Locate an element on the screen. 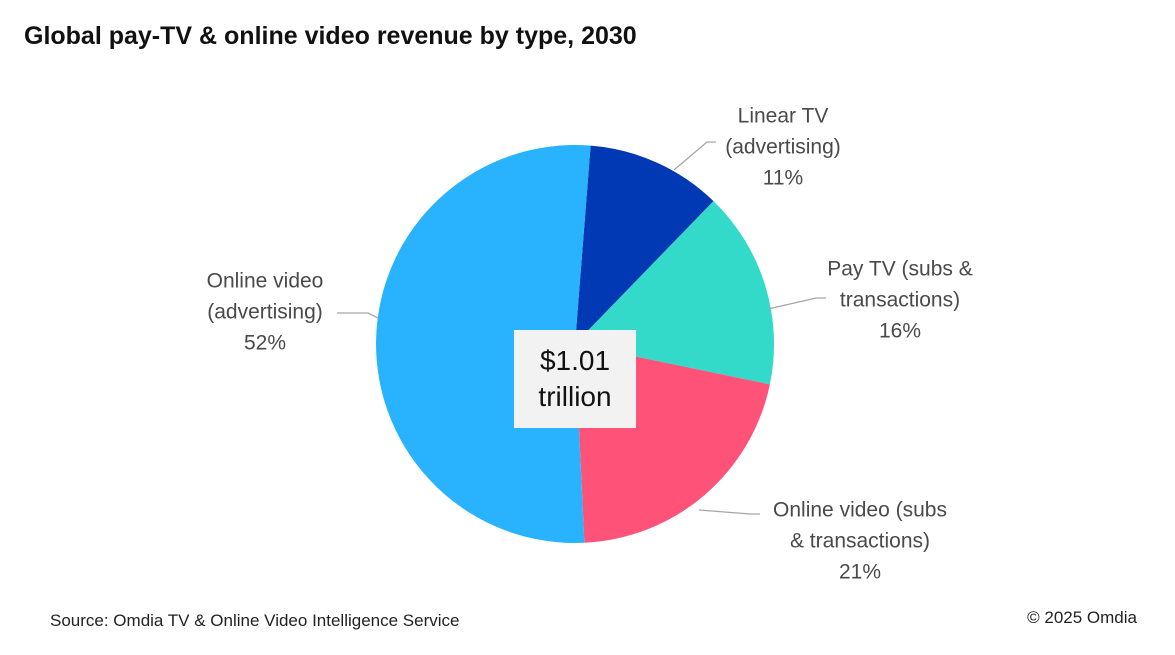  total-unit: trillion is located at coordinates (575, 396).